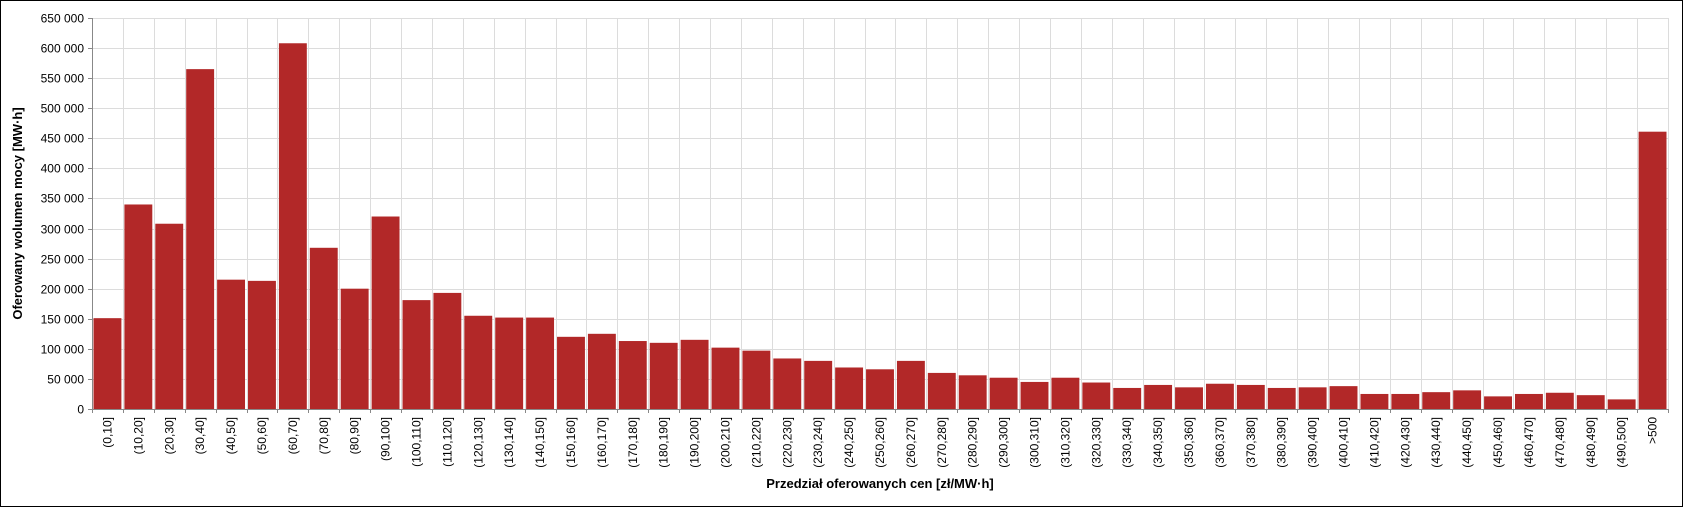 This screenshot has height=507, width=1683. I want to click on x-tick-label: (50,60], so click(262, 435).